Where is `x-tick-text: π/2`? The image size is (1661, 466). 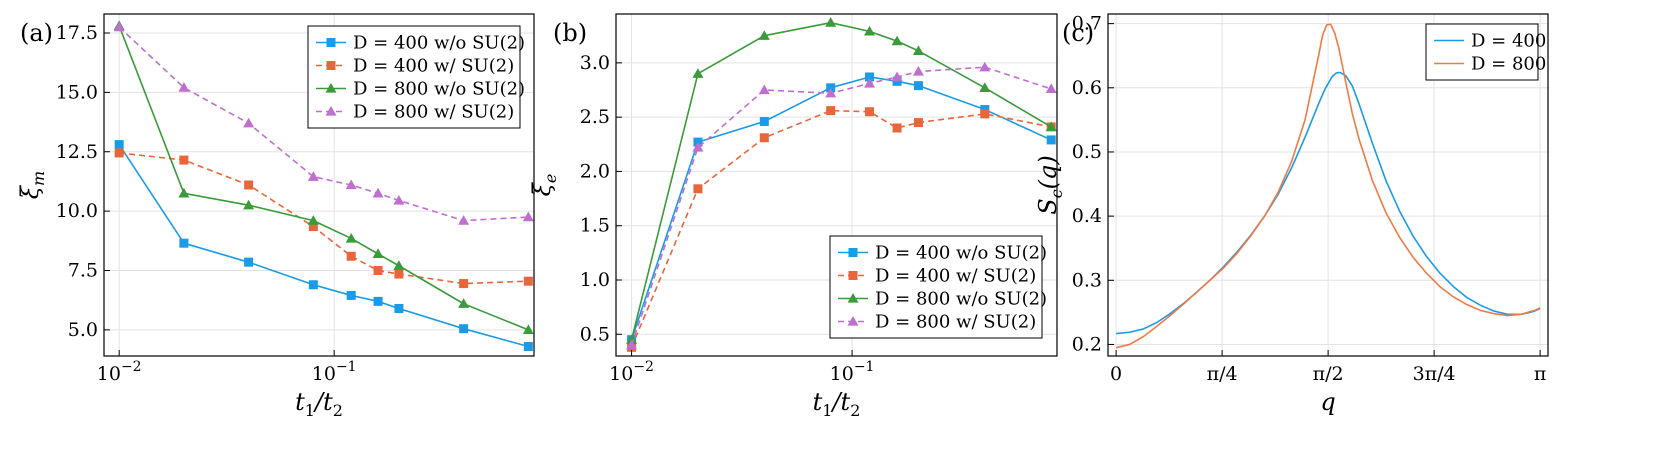 x-tick-text: π/2 is located at coordinates (1328, 374).